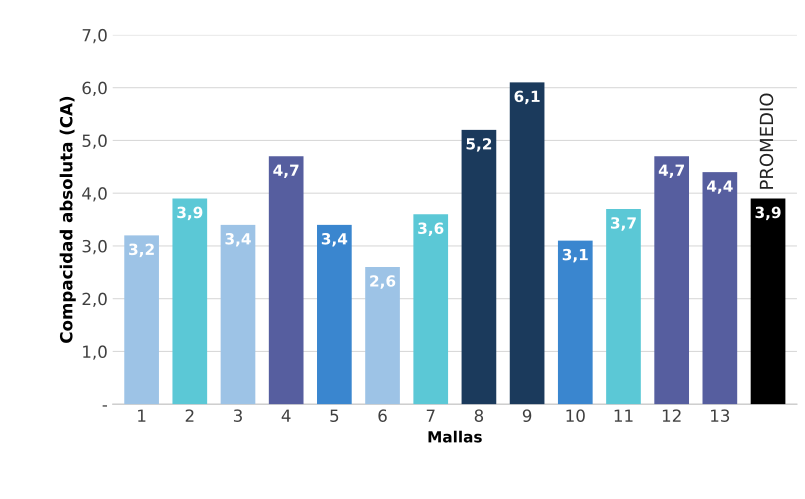 The height and width of the screenshot is (499, 805). Describe the element at coordinates (142, 416) in the screenshot. I see `x-tick-label: 1` at that location.